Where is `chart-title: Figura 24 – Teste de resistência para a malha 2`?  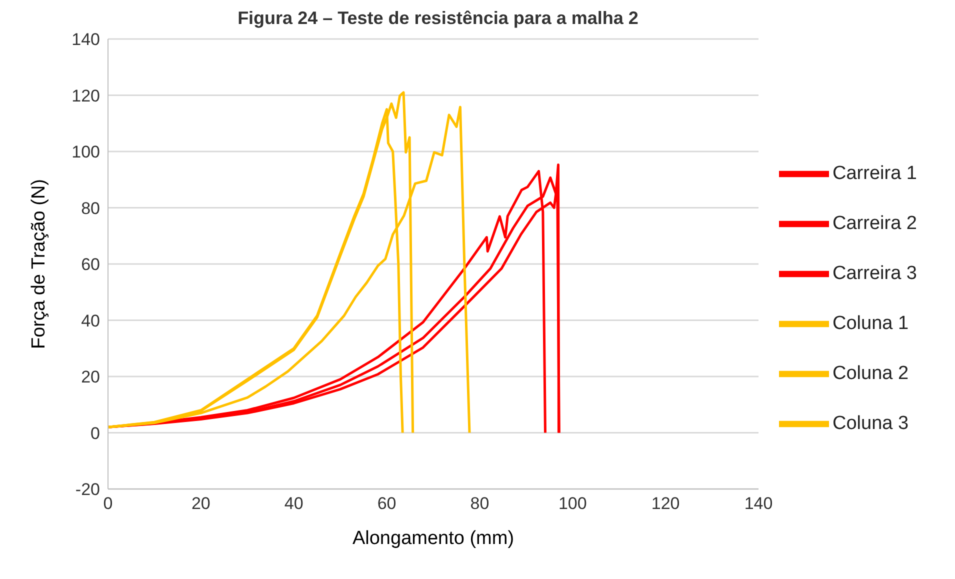 chart-title: Figura 24 – Teste de resistência para a malha 2 is located at coordinates (438, 18).